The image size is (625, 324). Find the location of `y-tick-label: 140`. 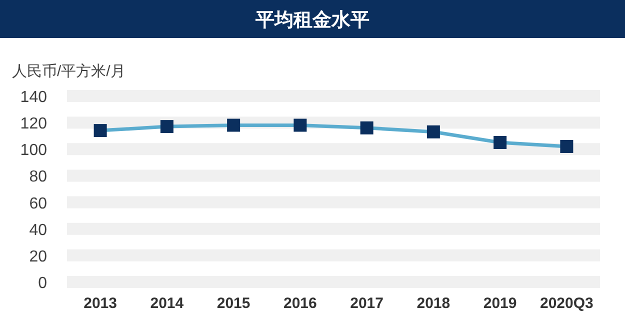

y-tick-label: 140 is located at coordinates (34, 97).